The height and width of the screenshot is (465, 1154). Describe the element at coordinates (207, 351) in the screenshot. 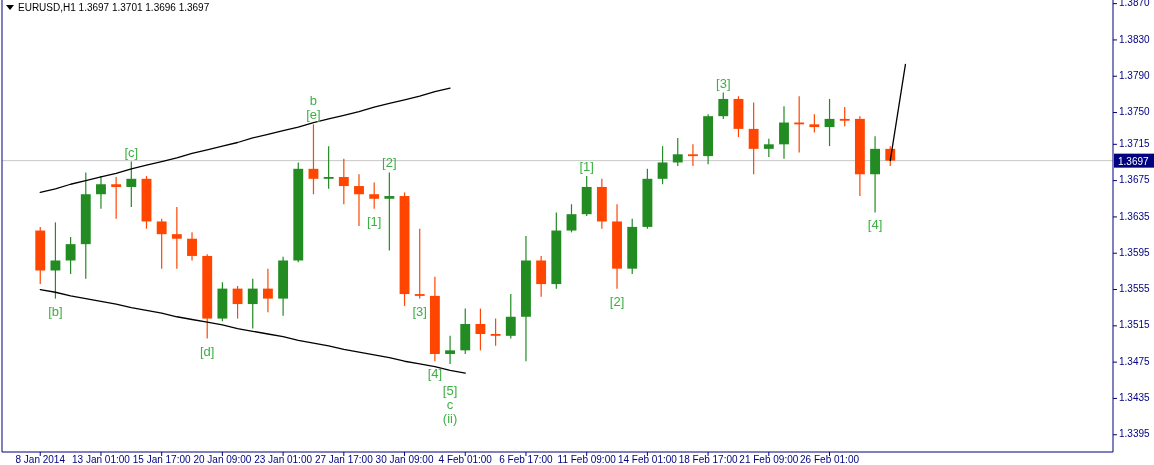

I see `text: [d]` at that location.